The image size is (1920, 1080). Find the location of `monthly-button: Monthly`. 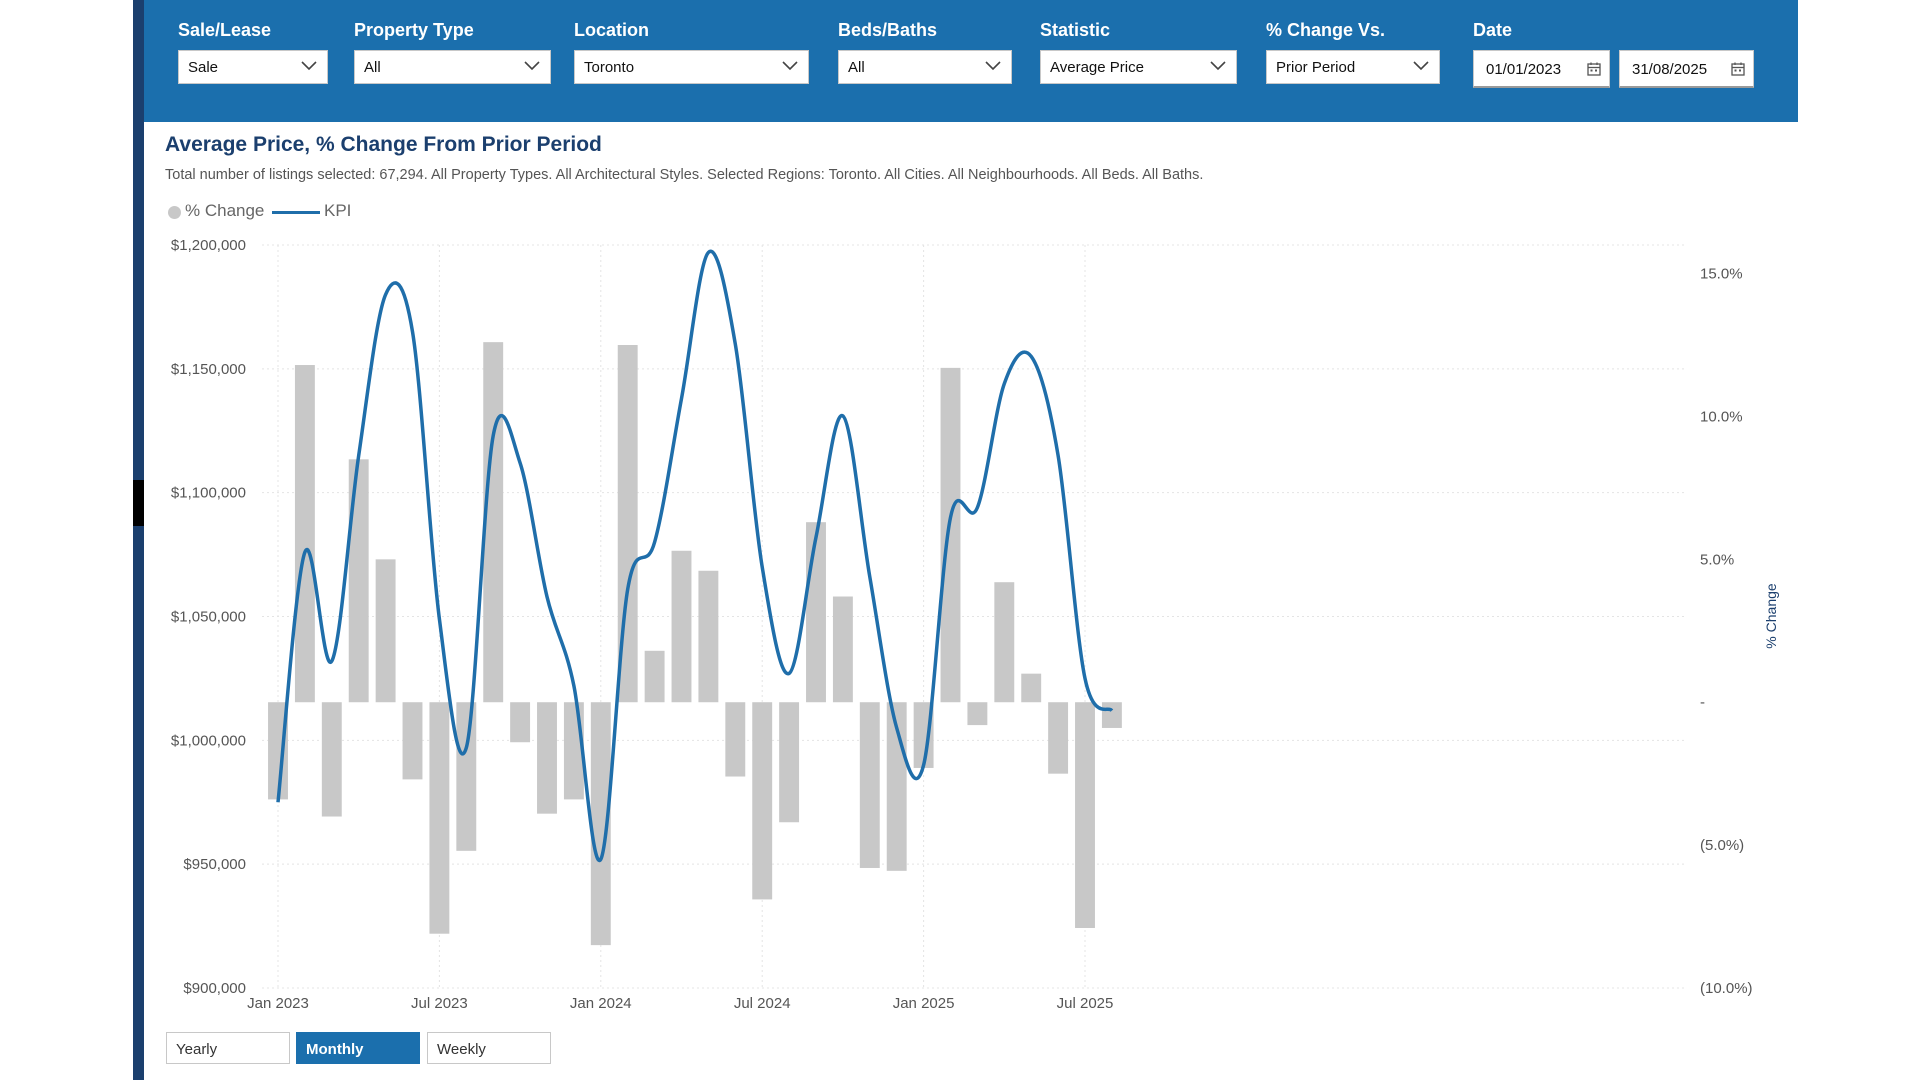

monthly-button: Monthly is located at coordinates (358, 1048).